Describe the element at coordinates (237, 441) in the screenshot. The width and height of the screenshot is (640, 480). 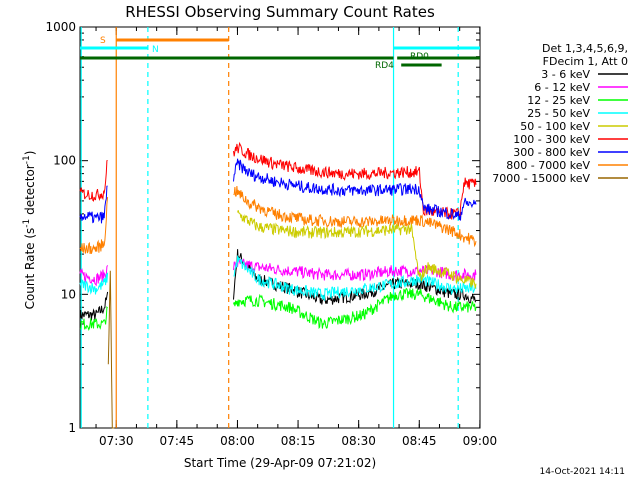
I see `x-tick-label: 08:00` at that location.